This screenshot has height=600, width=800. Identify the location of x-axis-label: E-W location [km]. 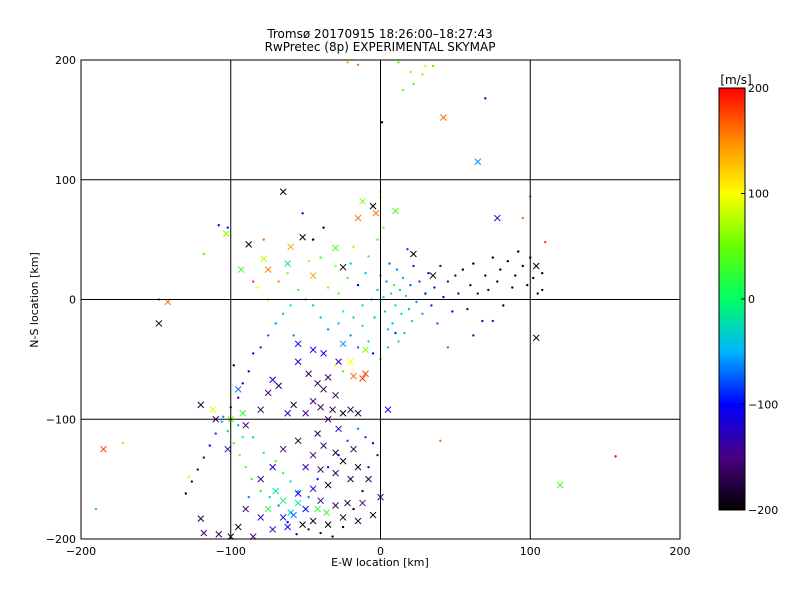
(380, 562).